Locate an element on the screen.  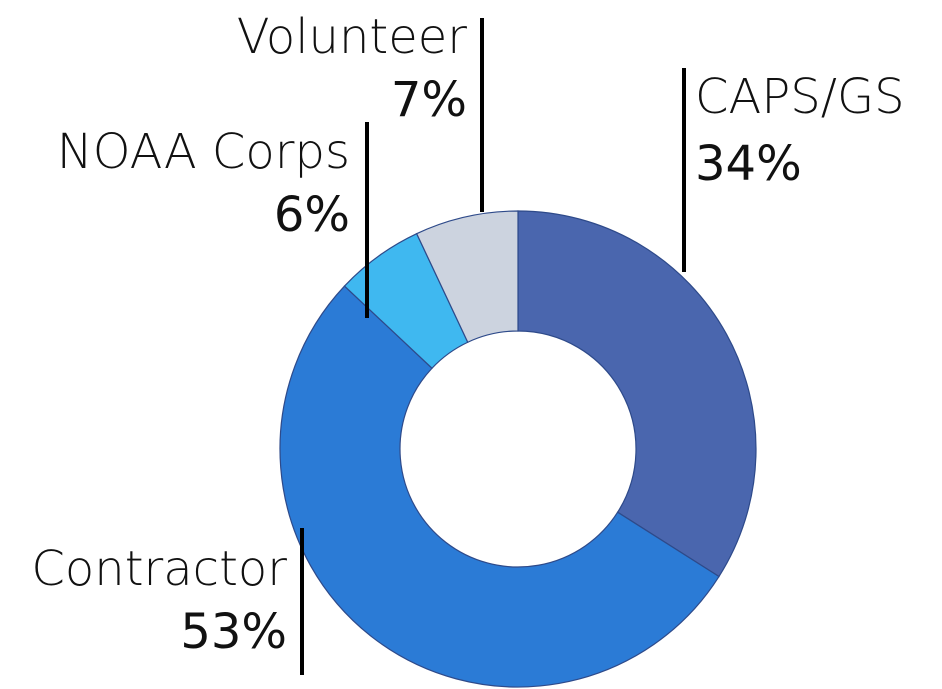
value-label: 7% is located at coordinates (429, 100).